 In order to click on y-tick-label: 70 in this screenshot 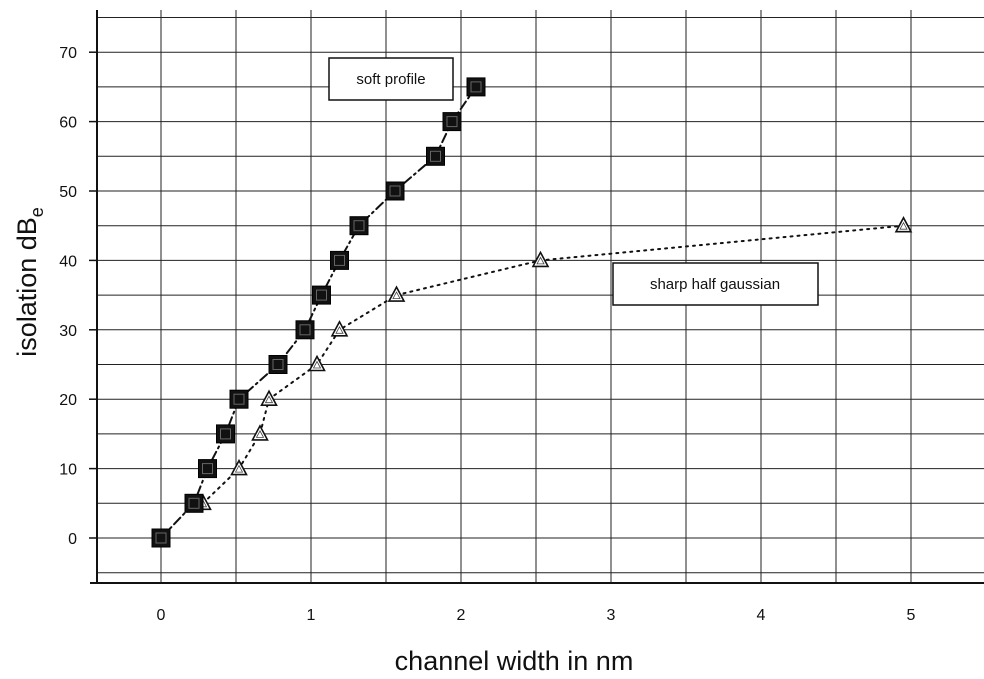, I will do `click(68, 53)`.